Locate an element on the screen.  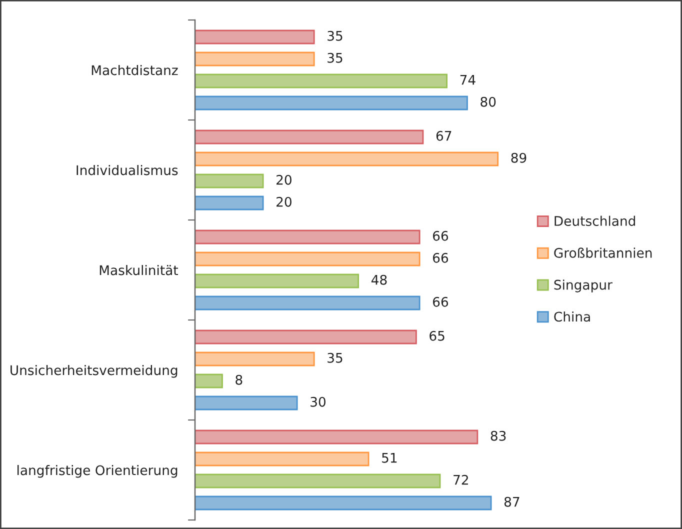
data-label: 89 is located at coordinates (518, 157).